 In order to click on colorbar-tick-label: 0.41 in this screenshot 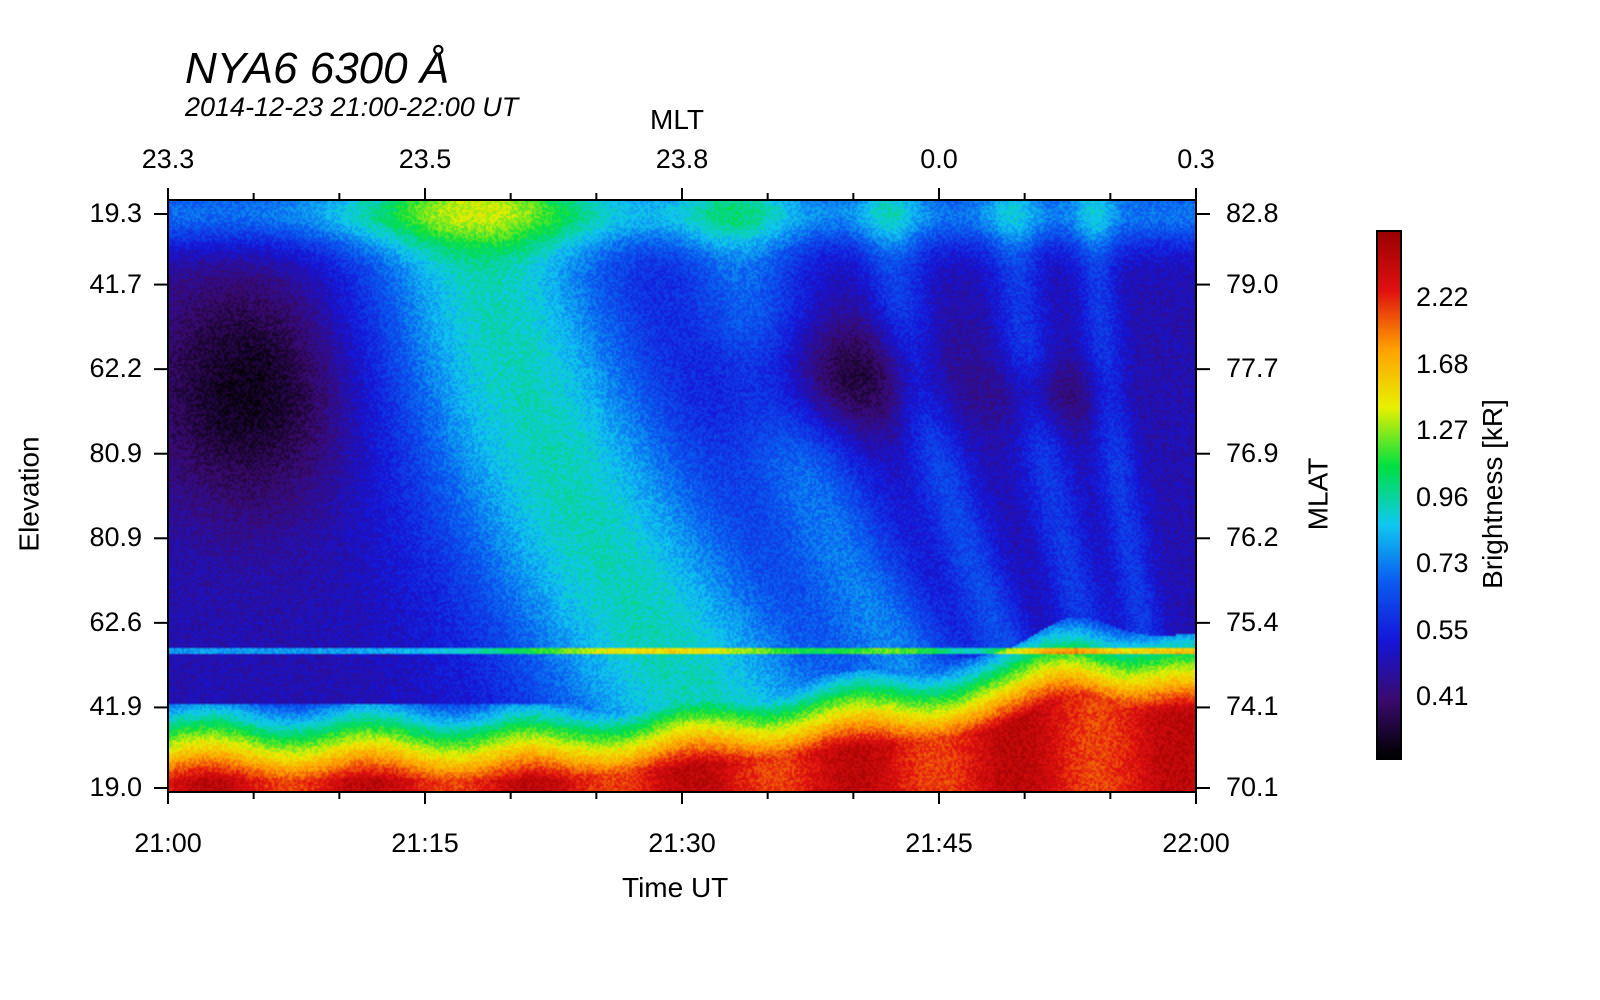, I will do `click(1442, 696)`.